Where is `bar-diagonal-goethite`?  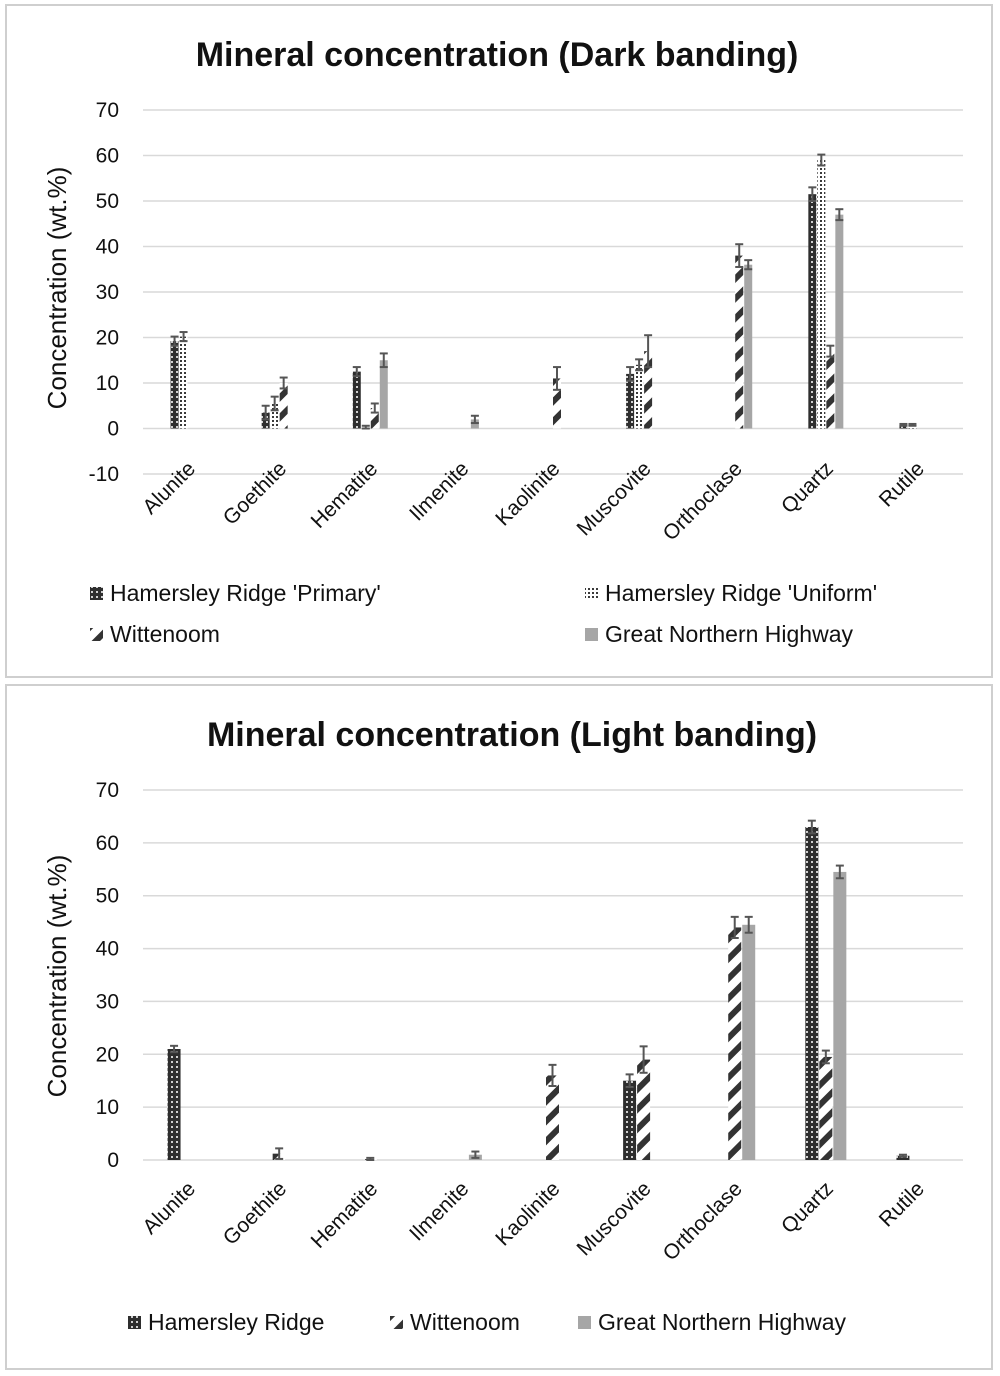 bar-diagonal-goethite is located at coordinates (283, 406).